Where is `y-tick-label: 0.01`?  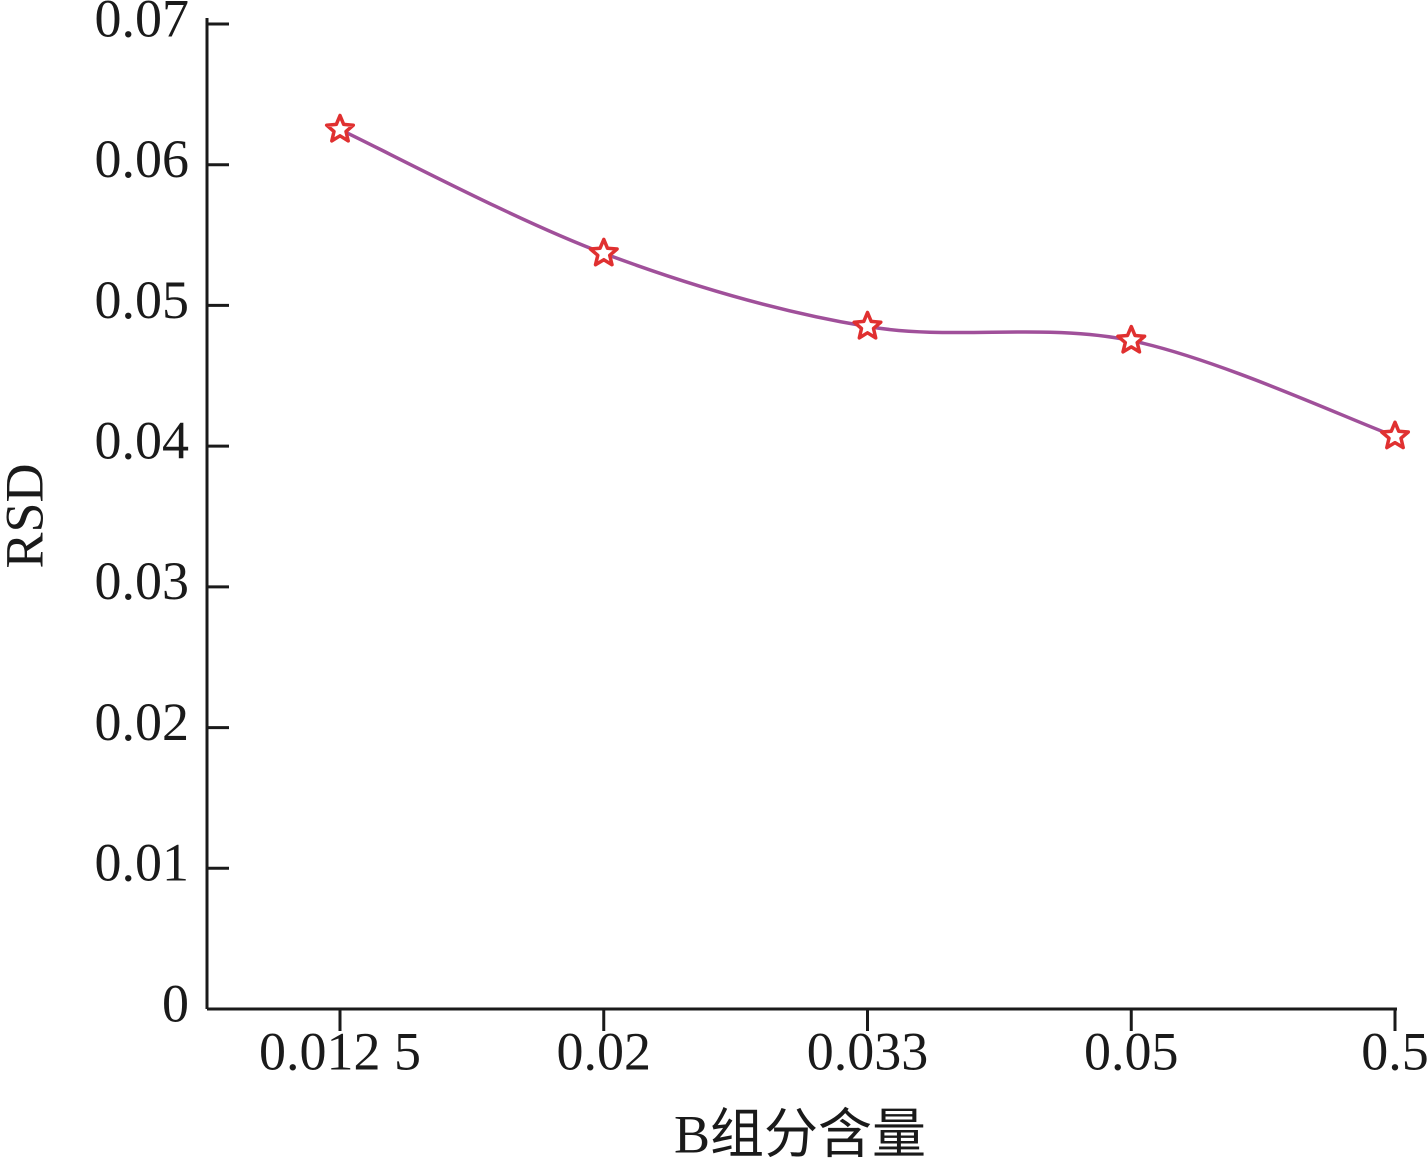
y-tick-label: 0.01 is located at coordinates (142, 863).